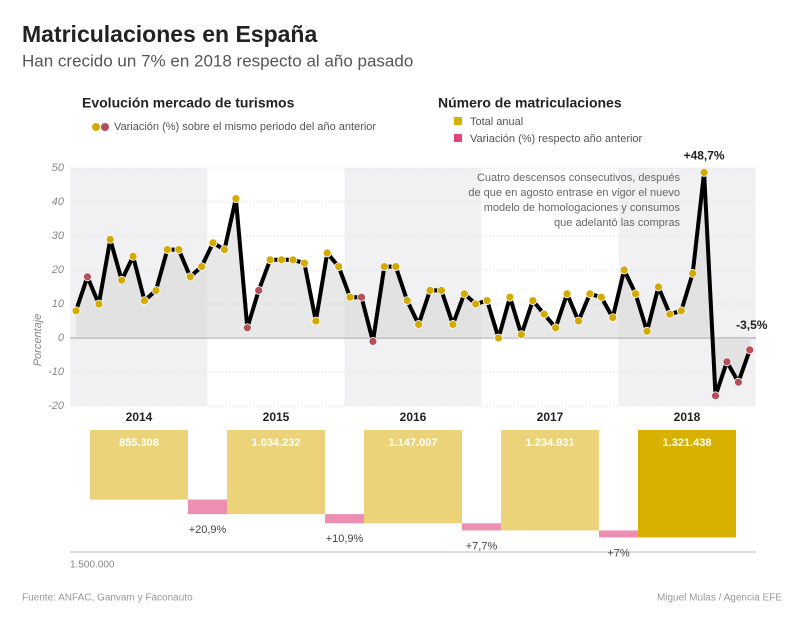 Image resolution: width=800 pixels, height=618 pixels. I want to click on x-tick-label: 2017, so click(550, 417).